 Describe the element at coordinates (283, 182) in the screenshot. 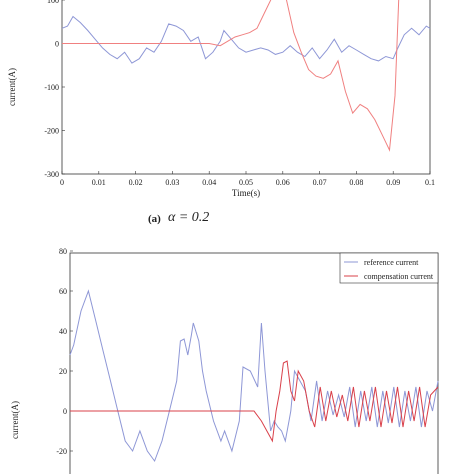

I see `x-tick-label: 0.06` at that location.